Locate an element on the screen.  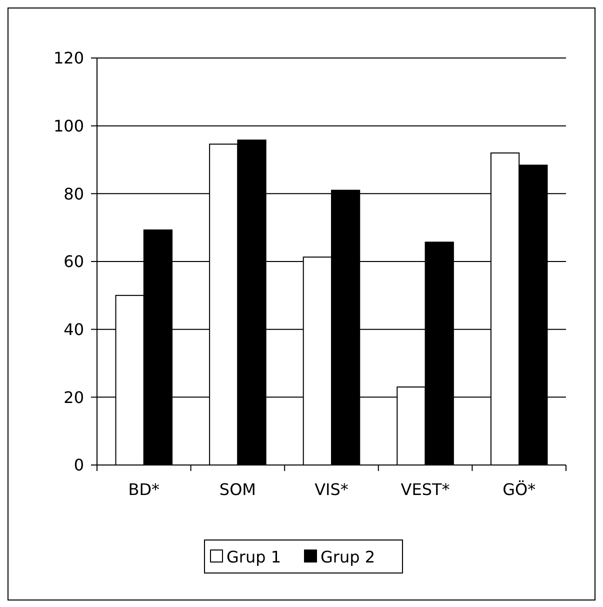
y-tick-label: 120 is located at coordinates (68, 58).